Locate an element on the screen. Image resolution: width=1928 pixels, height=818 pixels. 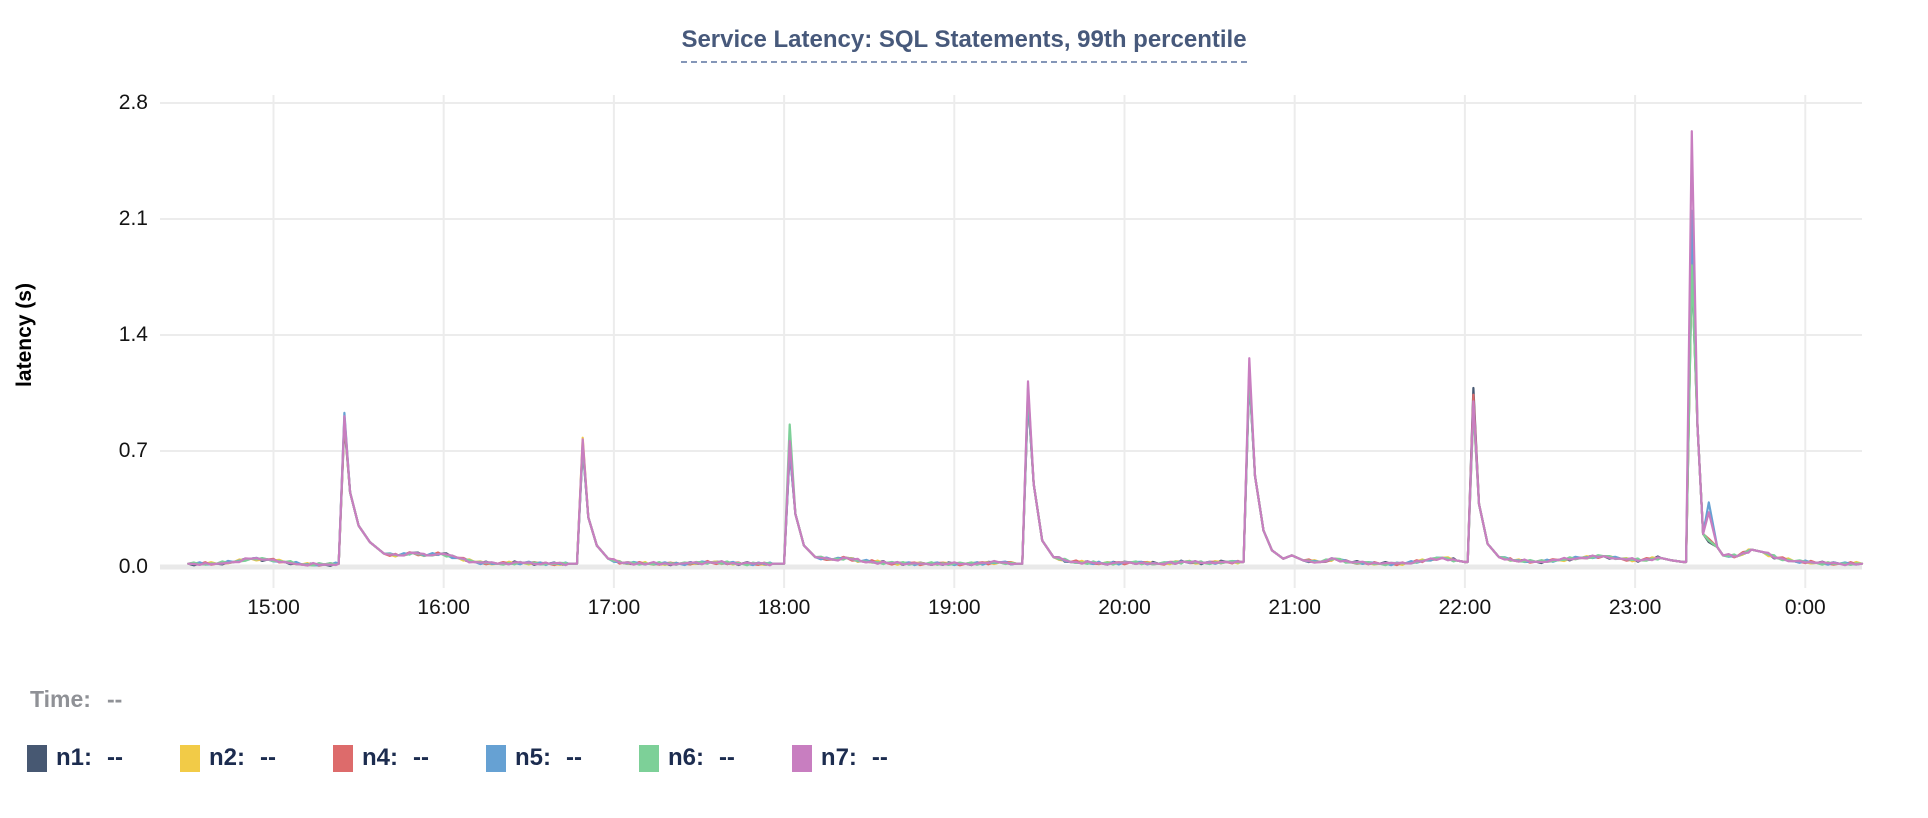
y-tick-label: 0.0 is located at coordinates (133, 566).